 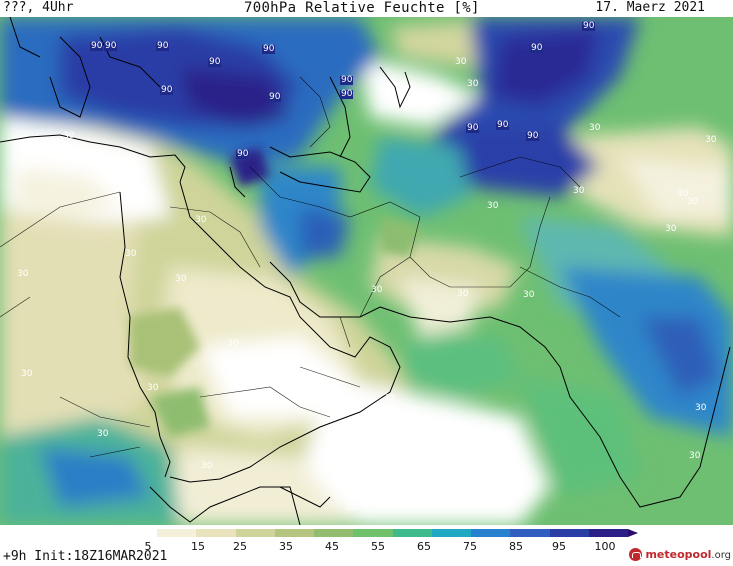 I want to click on colorbar-tick-label: 65, so click(x=424, y=546).